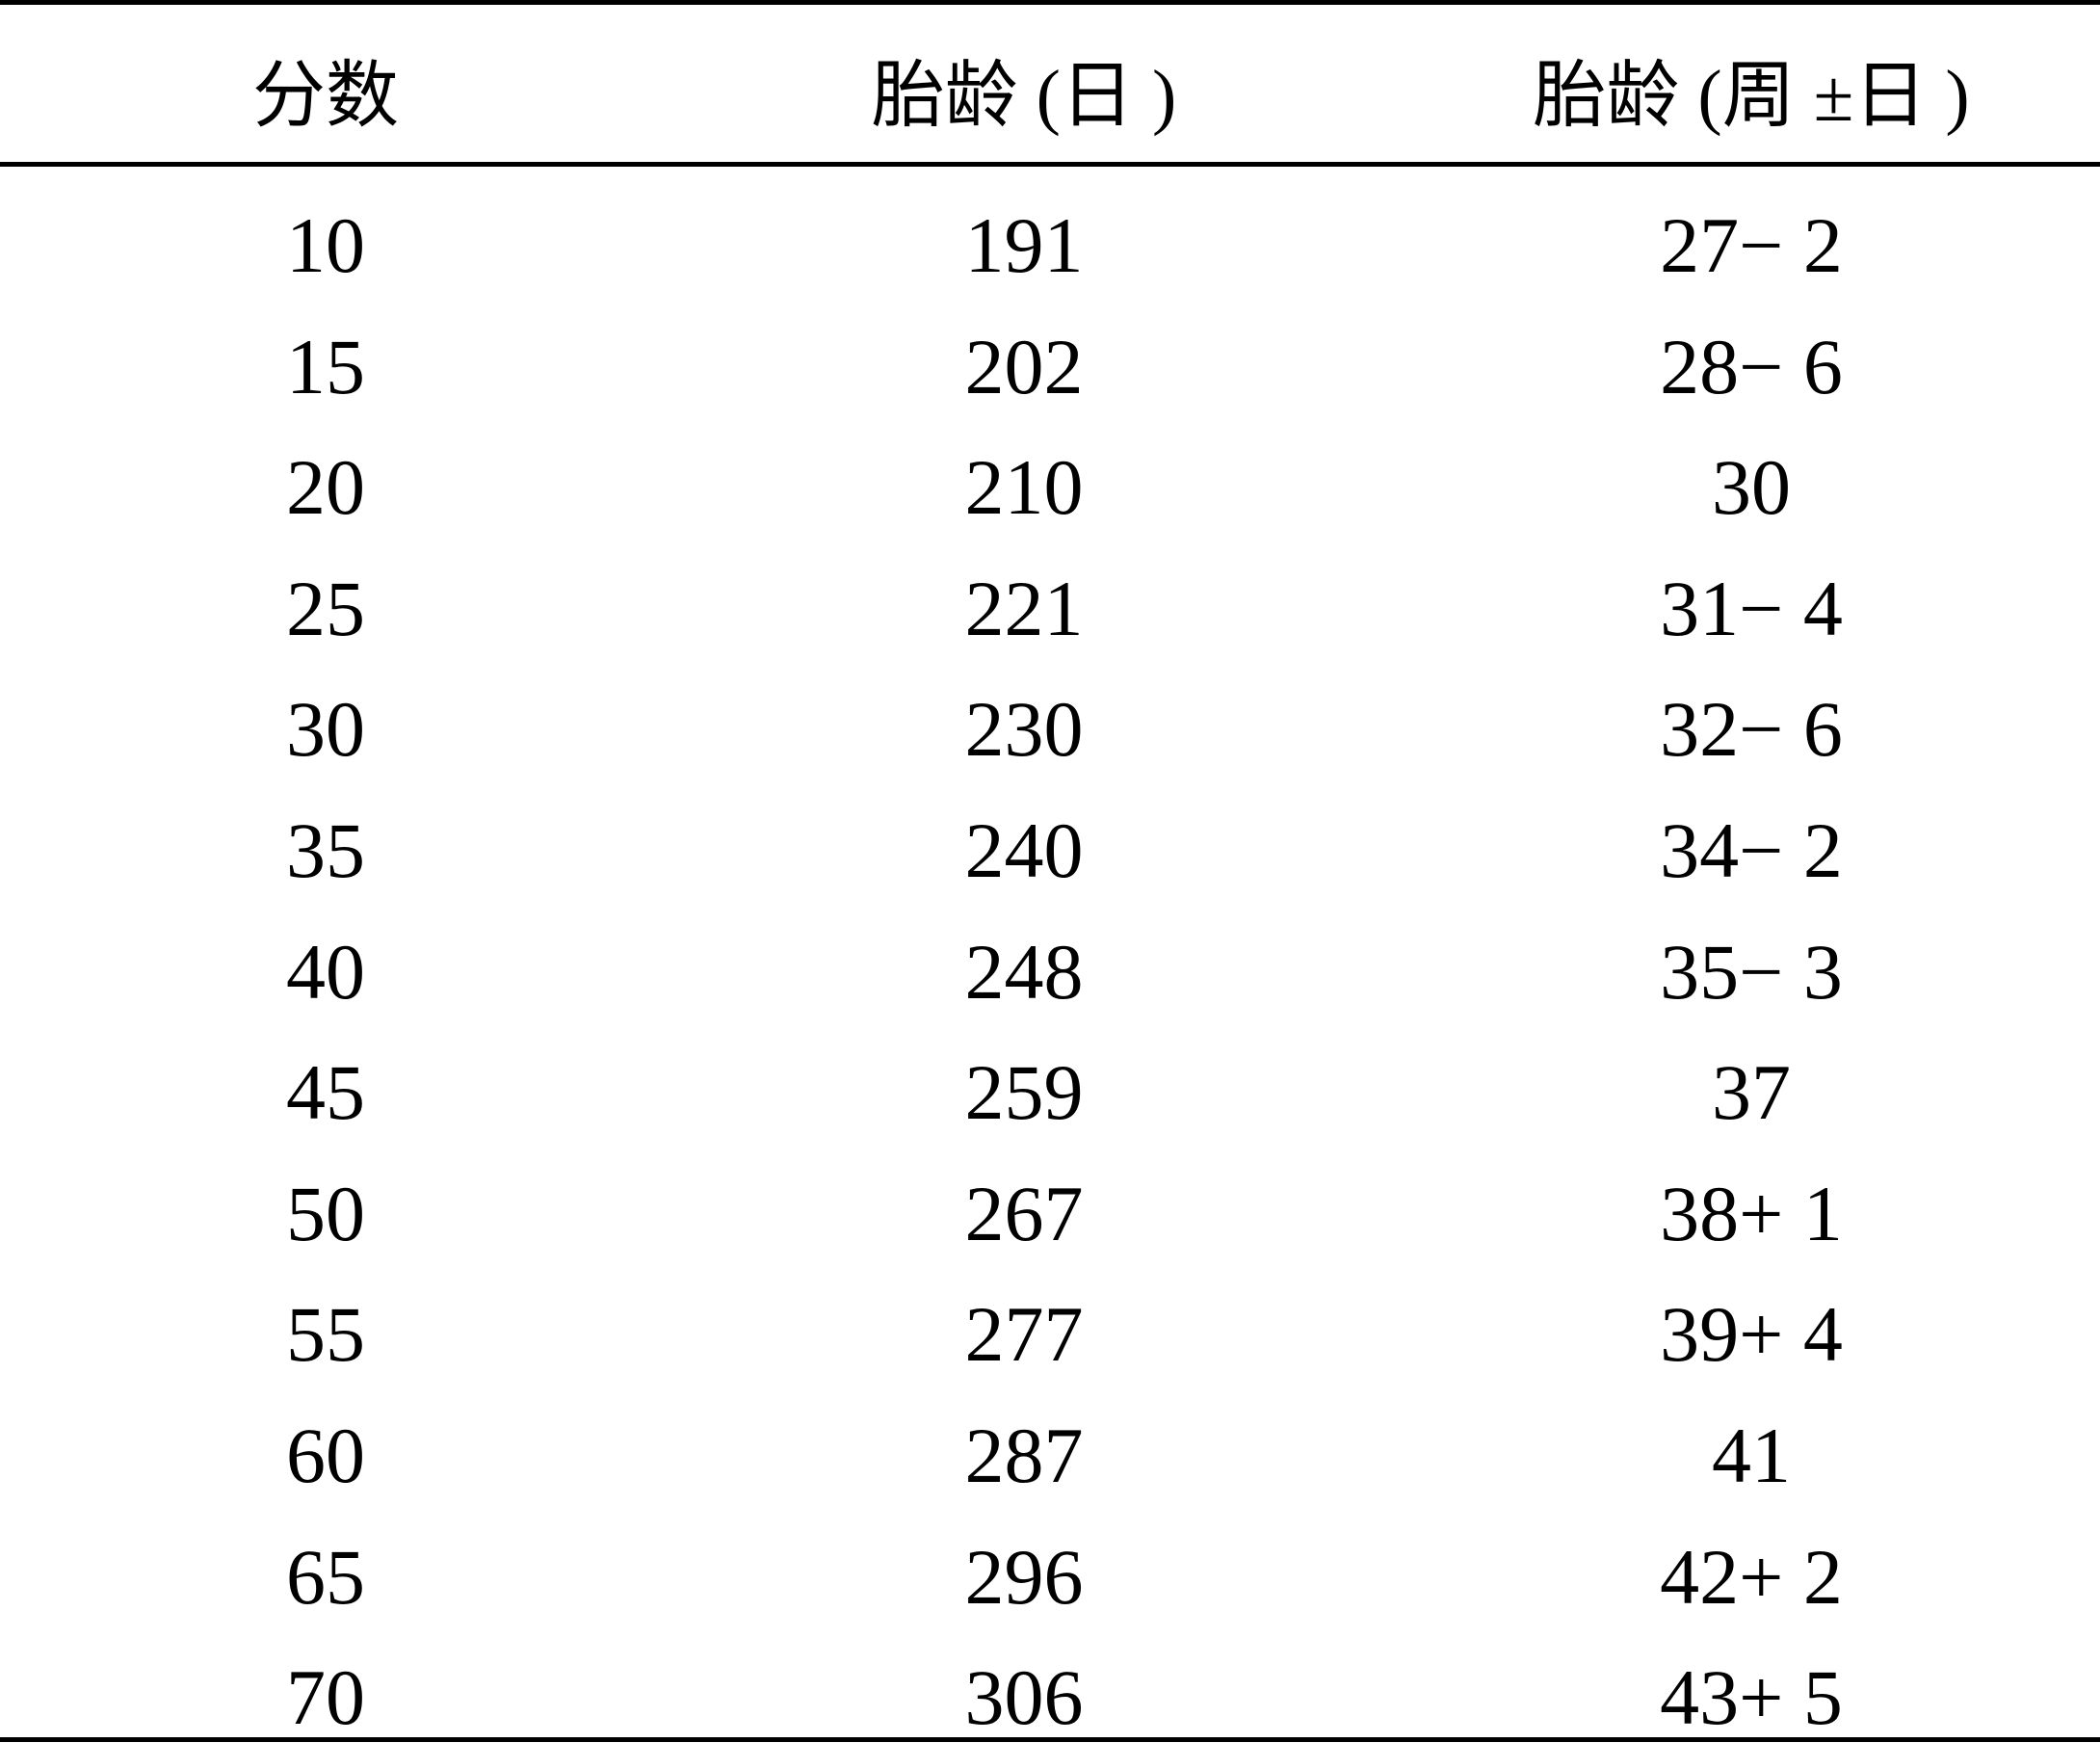 The width and height of the screenshot is (2100, 1743). Describe the element at coordinates (1752, 730) in the screenshot. I see `age-weeks-cell: 32− 6` at that location.